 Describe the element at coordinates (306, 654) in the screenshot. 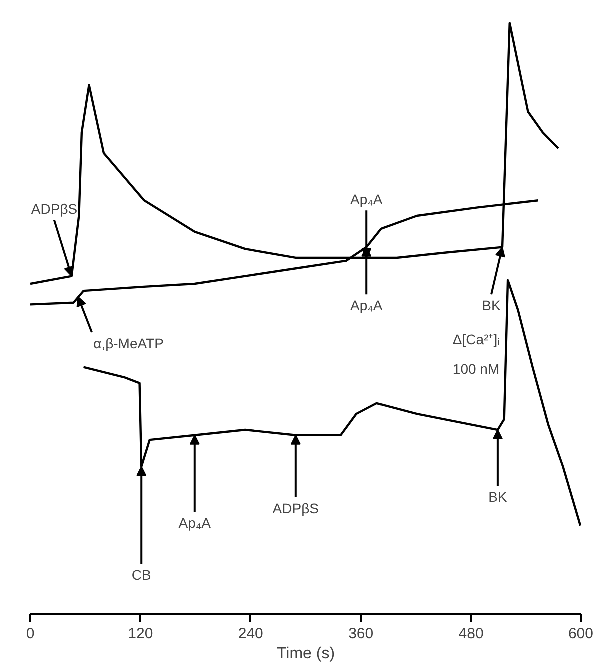

I see `x-axis-title: Time (s)` at that location.